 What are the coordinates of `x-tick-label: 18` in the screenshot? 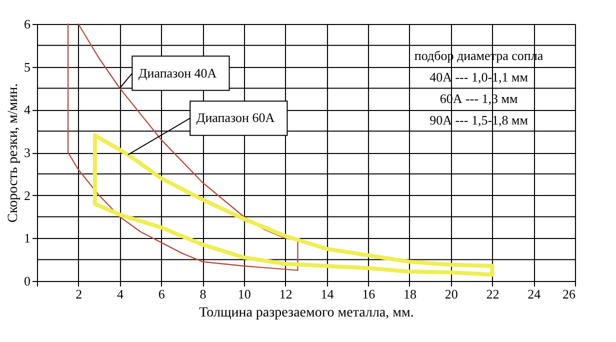 It's located at (409, 294).